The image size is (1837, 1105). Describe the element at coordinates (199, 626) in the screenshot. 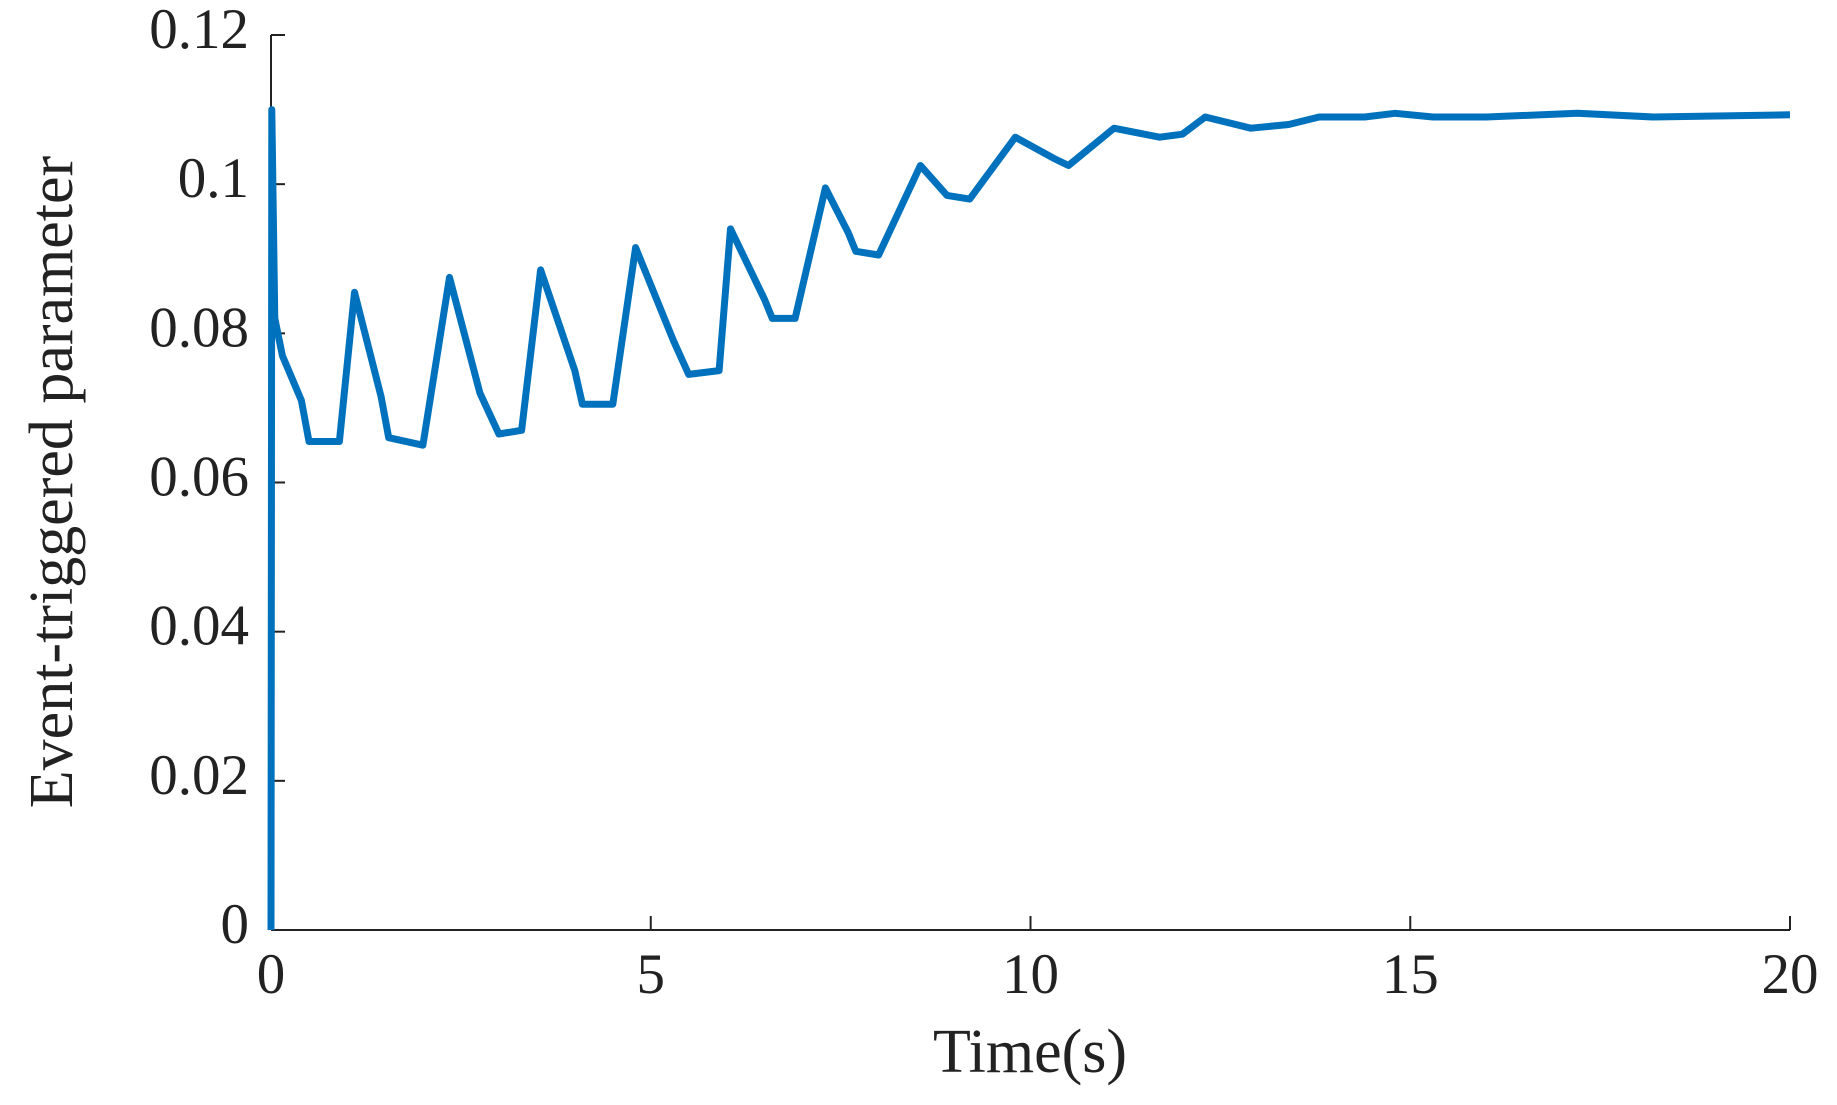

I see `y-tick-label: 0.04` at that location.